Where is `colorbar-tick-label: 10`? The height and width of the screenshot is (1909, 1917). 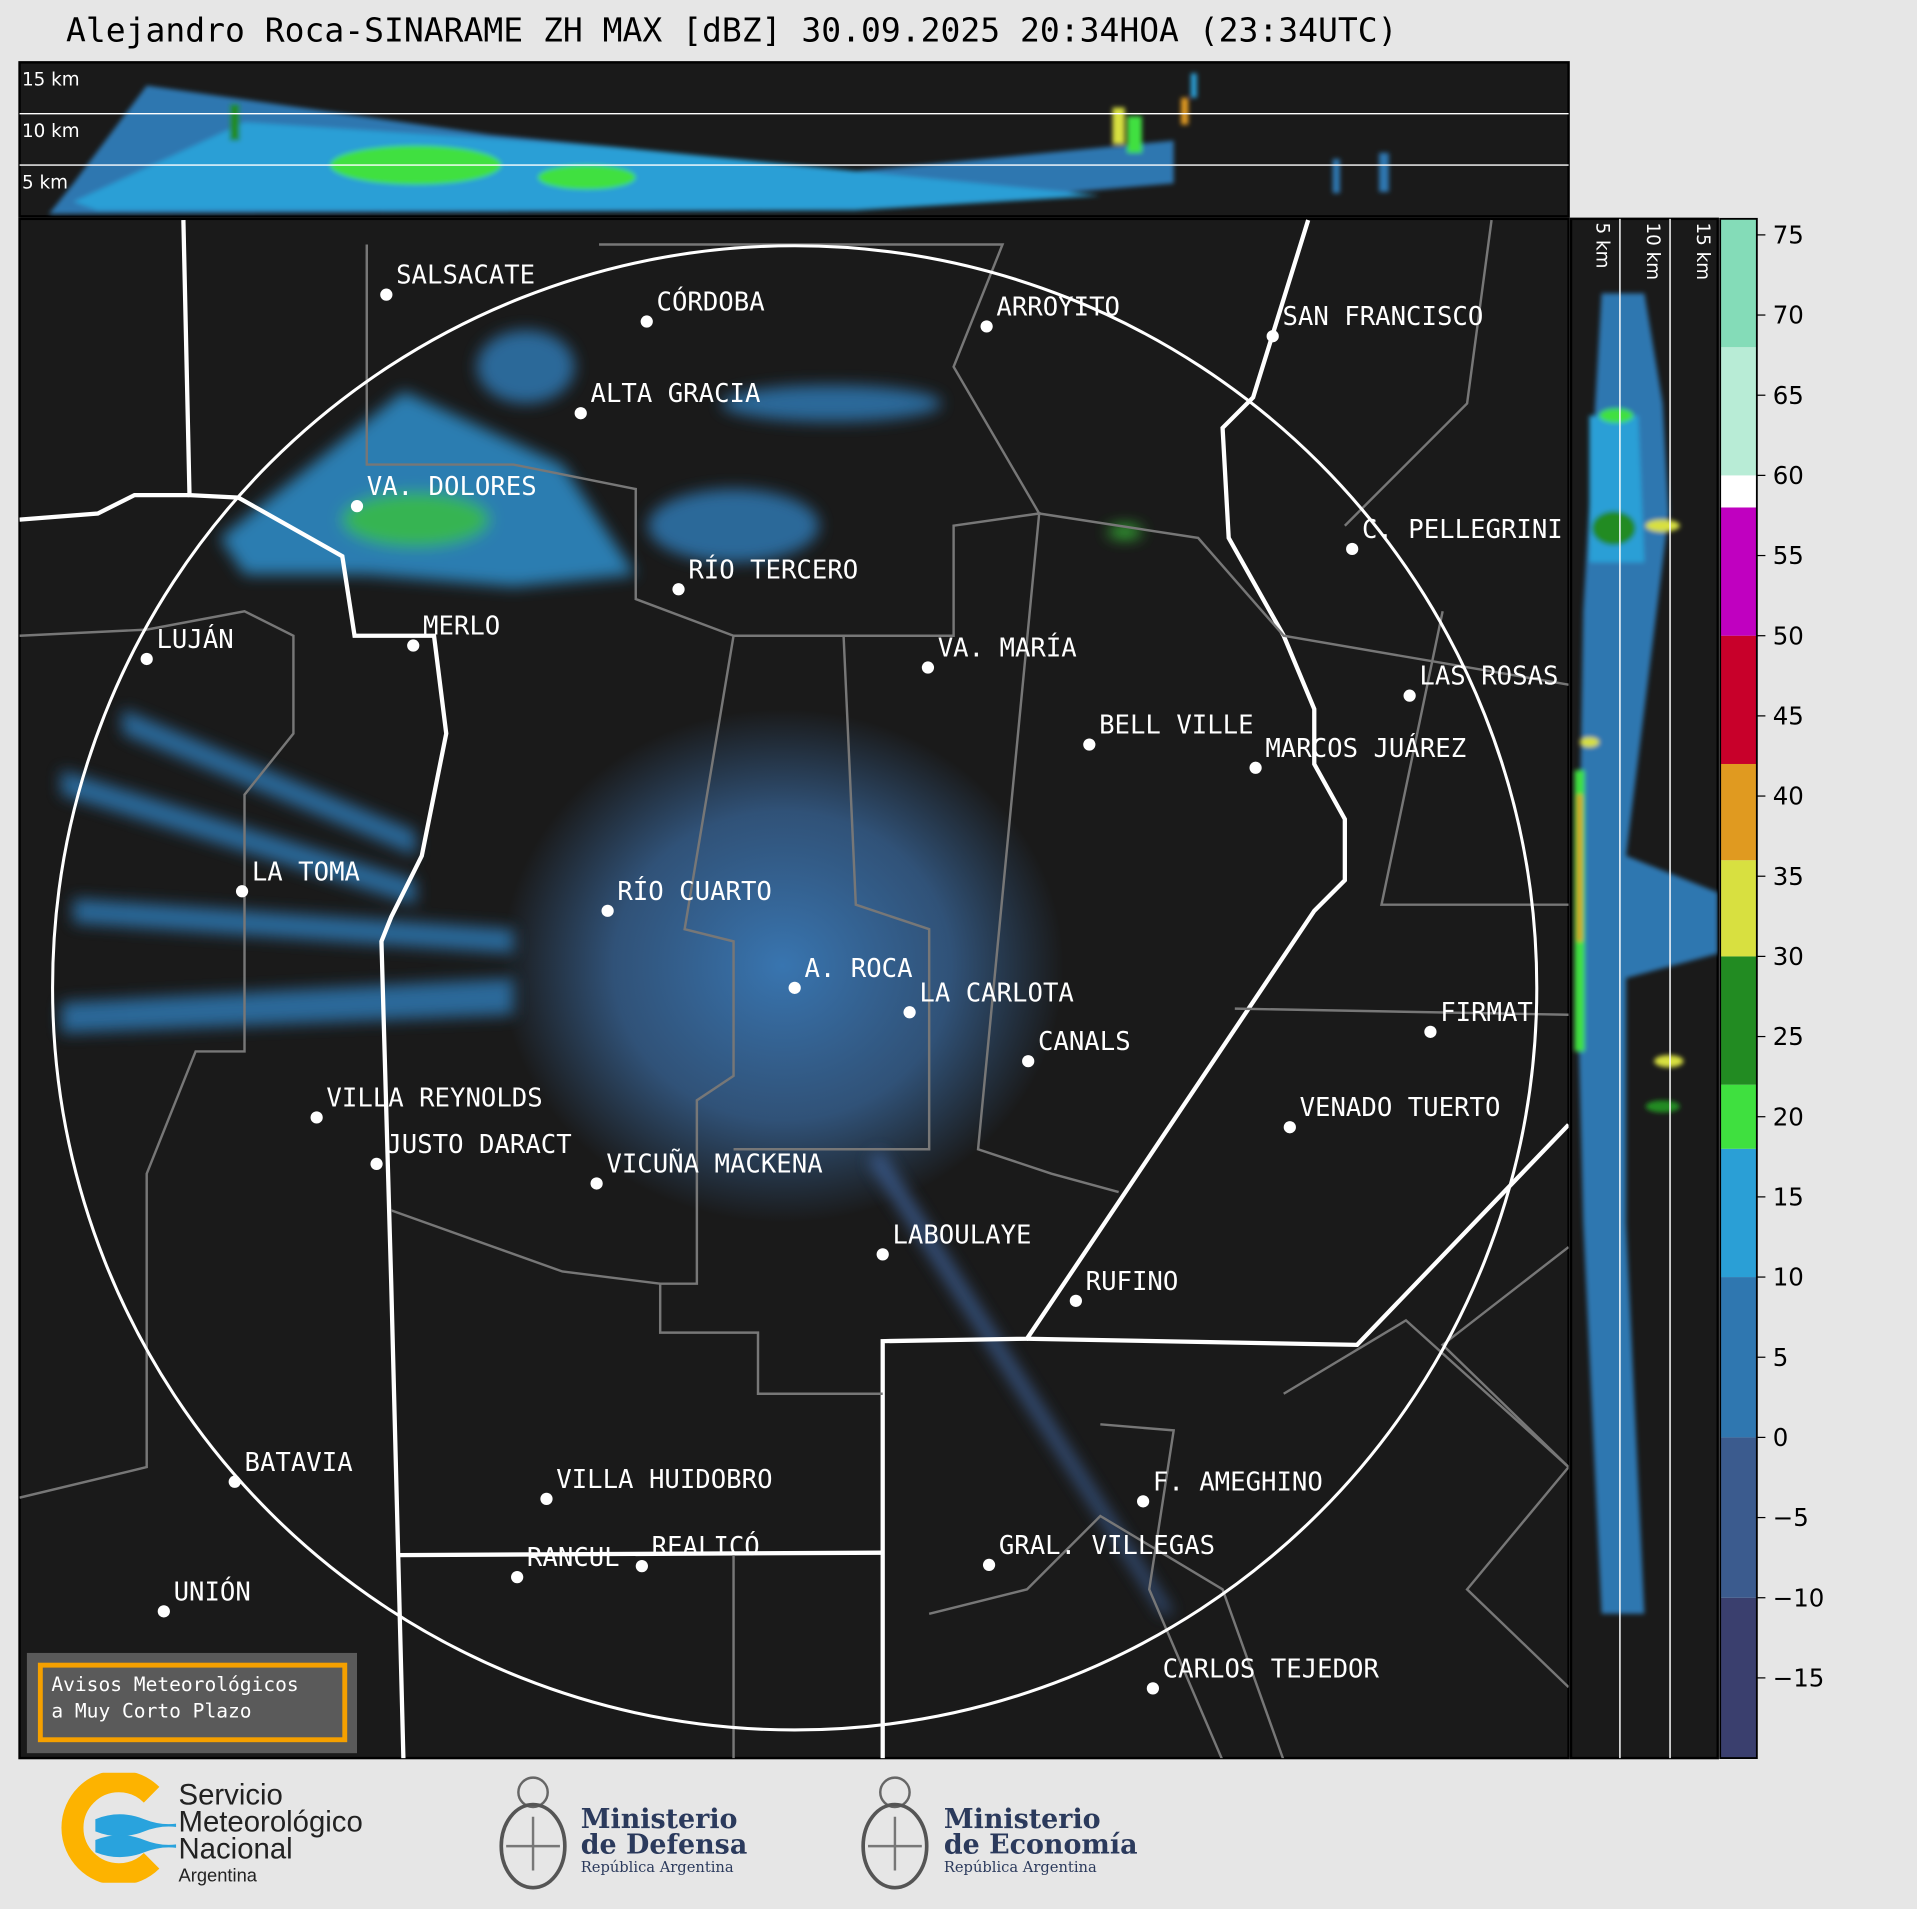 colorbar-tick-label: 10 is located at coordinates (1788, 1277).